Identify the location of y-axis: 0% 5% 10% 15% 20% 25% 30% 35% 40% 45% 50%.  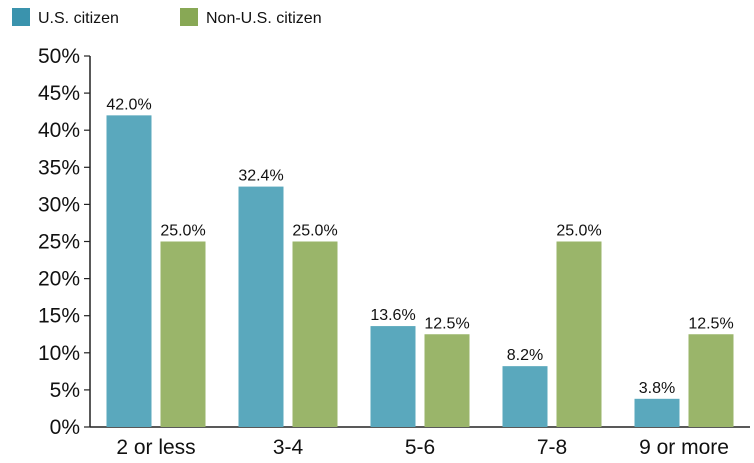
(64, 242).